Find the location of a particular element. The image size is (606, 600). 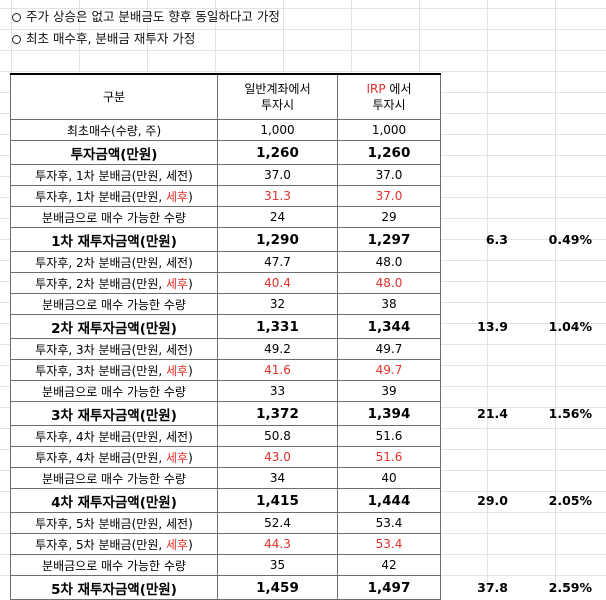

general-account-value-cell: 43.0 is located at coordinates (277, 457).